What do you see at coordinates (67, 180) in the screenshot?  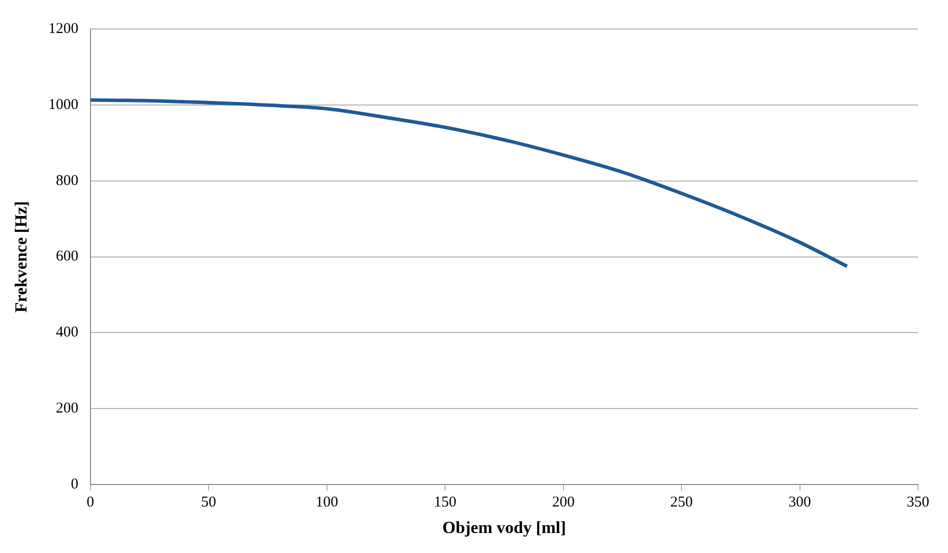 I see `y-tick-label: 800` at bounding box center [67, 180].